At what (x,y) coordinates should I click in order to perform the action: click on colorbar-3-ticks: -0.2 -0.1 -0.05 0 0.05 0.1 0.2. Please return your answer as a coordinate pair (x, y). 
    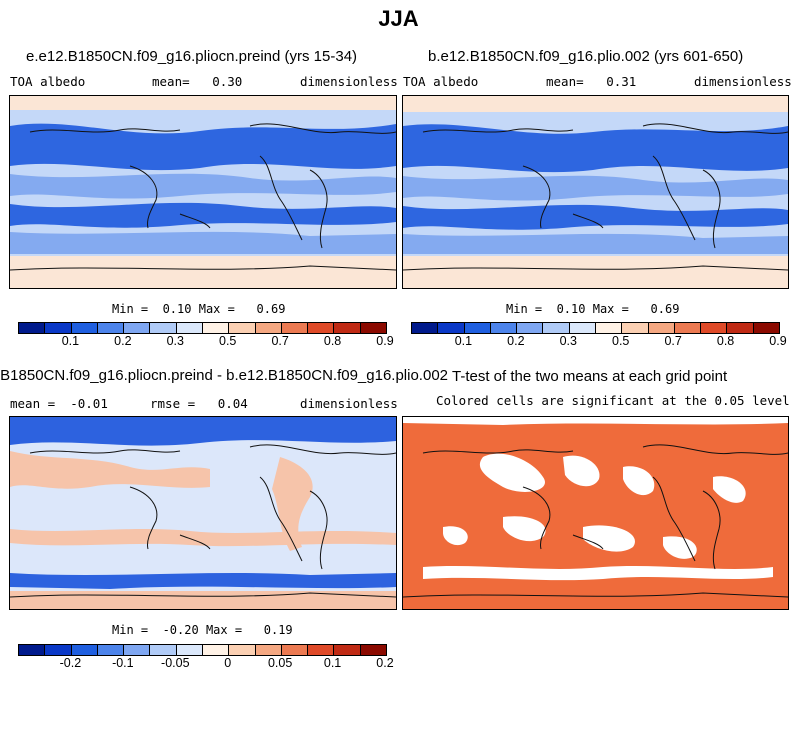
    Looking at the image, I should click on (206, 664).